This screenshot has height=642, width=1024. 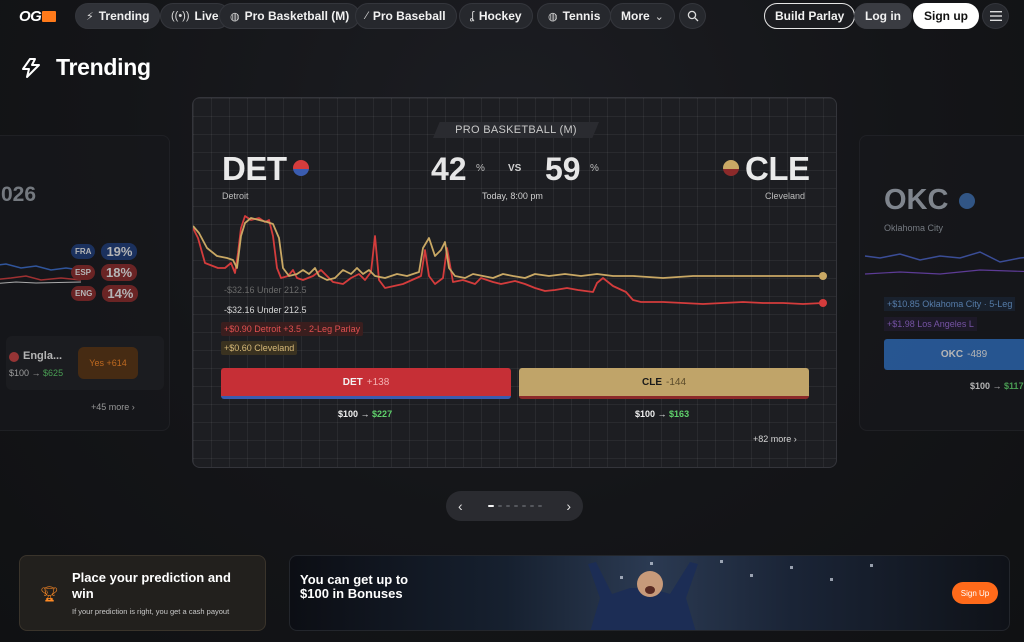 What do you see at coordinates (563, 169) in the screenshot?
I see `away-pct: 59` at bounding box center [563, 169].